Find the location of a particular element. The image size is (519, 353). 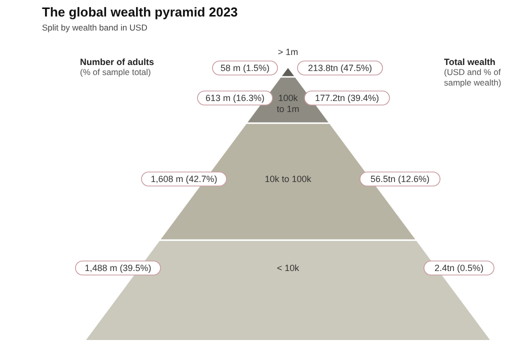

text: Number of adults is located at coordinates (117, 62).